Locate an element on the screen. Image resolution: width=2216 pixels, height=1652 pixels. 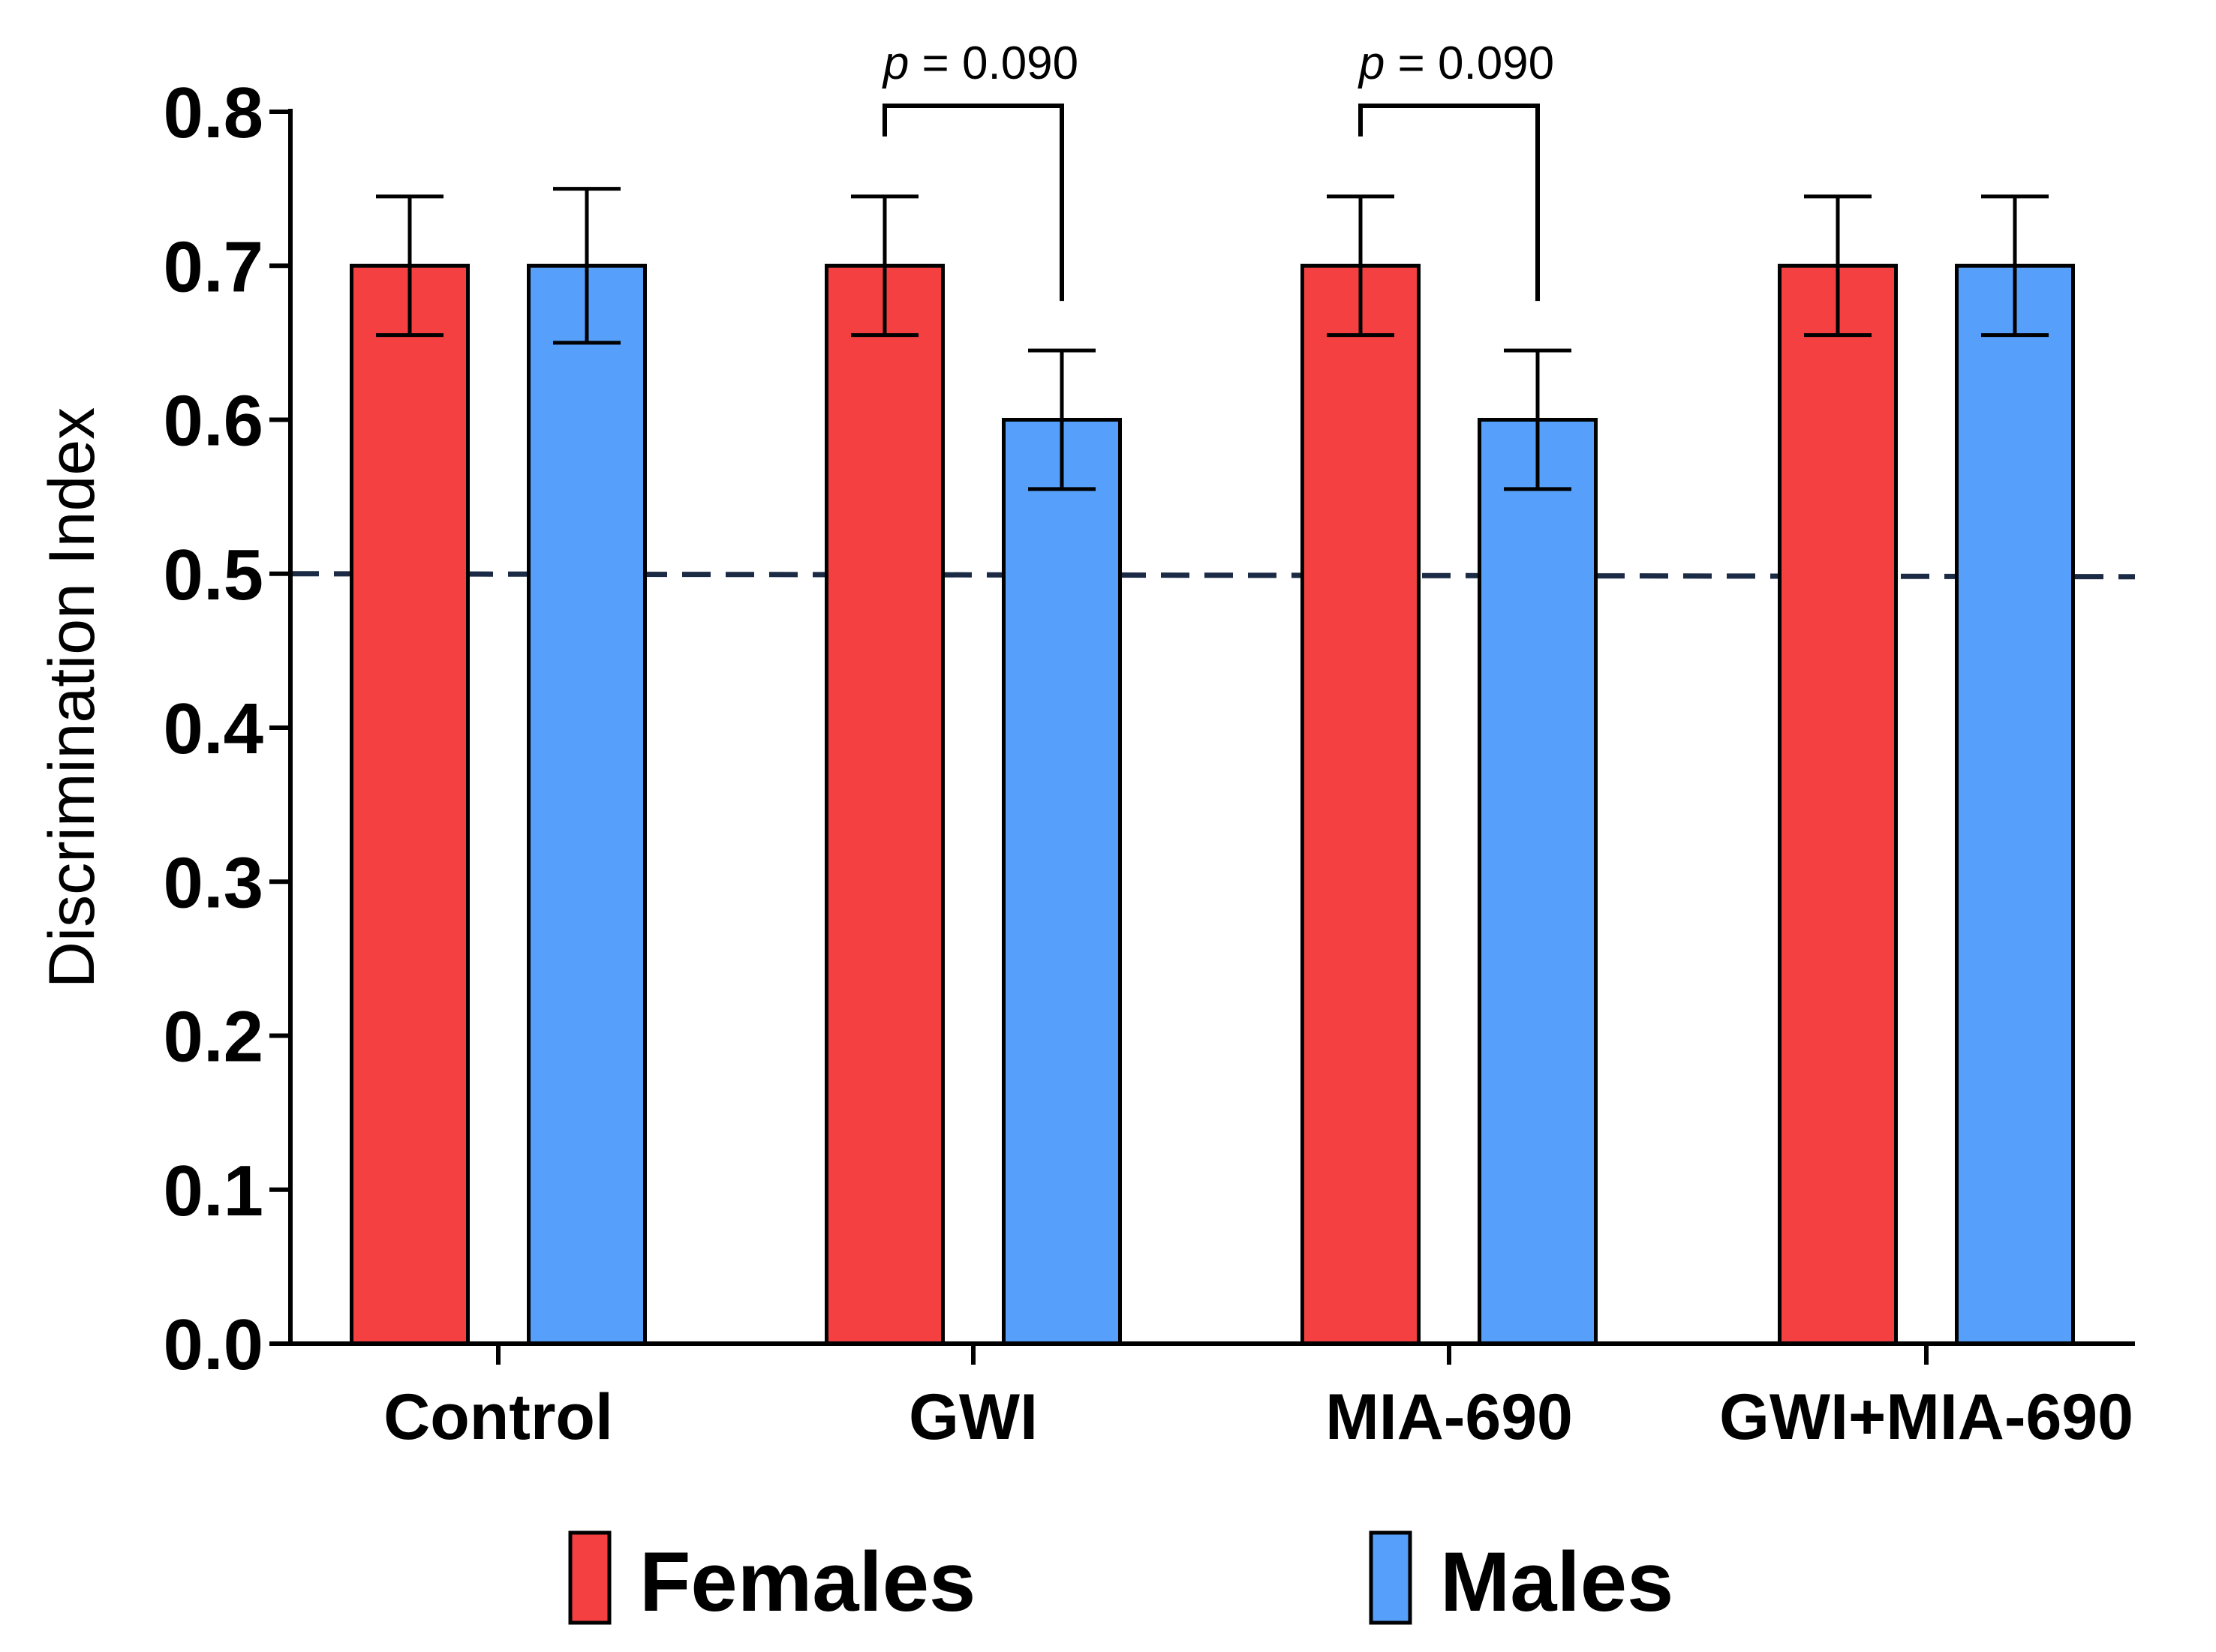
y-tick-label: 0.8 is located at coordinates (213, 113).